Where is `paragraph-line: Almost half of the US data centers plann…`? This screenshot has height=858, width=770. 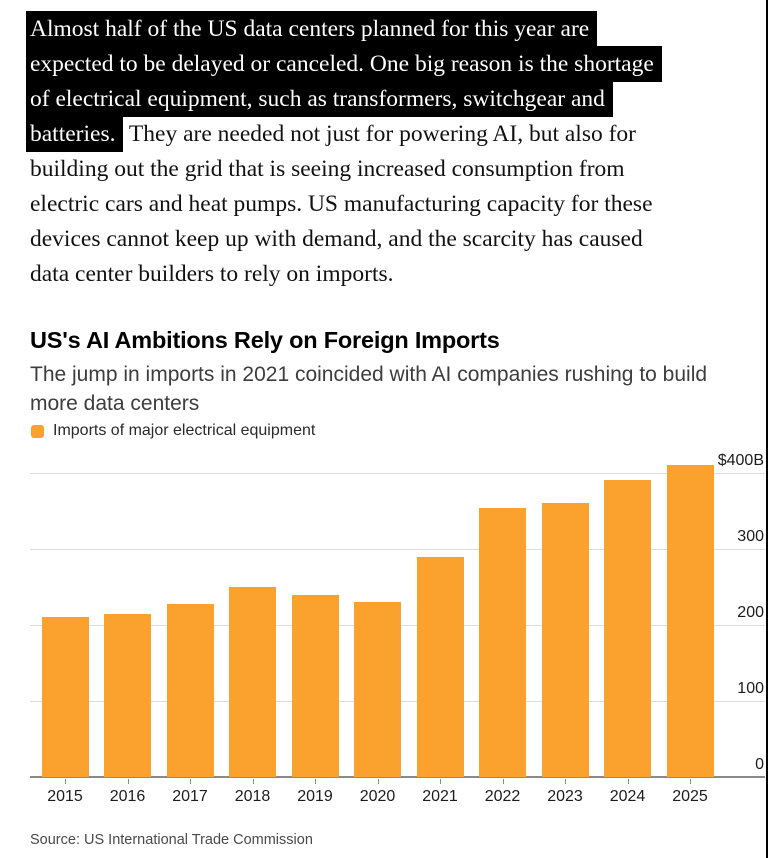 paragraph-line: Almost half of the US data centers plann… is located at coordinates (393, 29).